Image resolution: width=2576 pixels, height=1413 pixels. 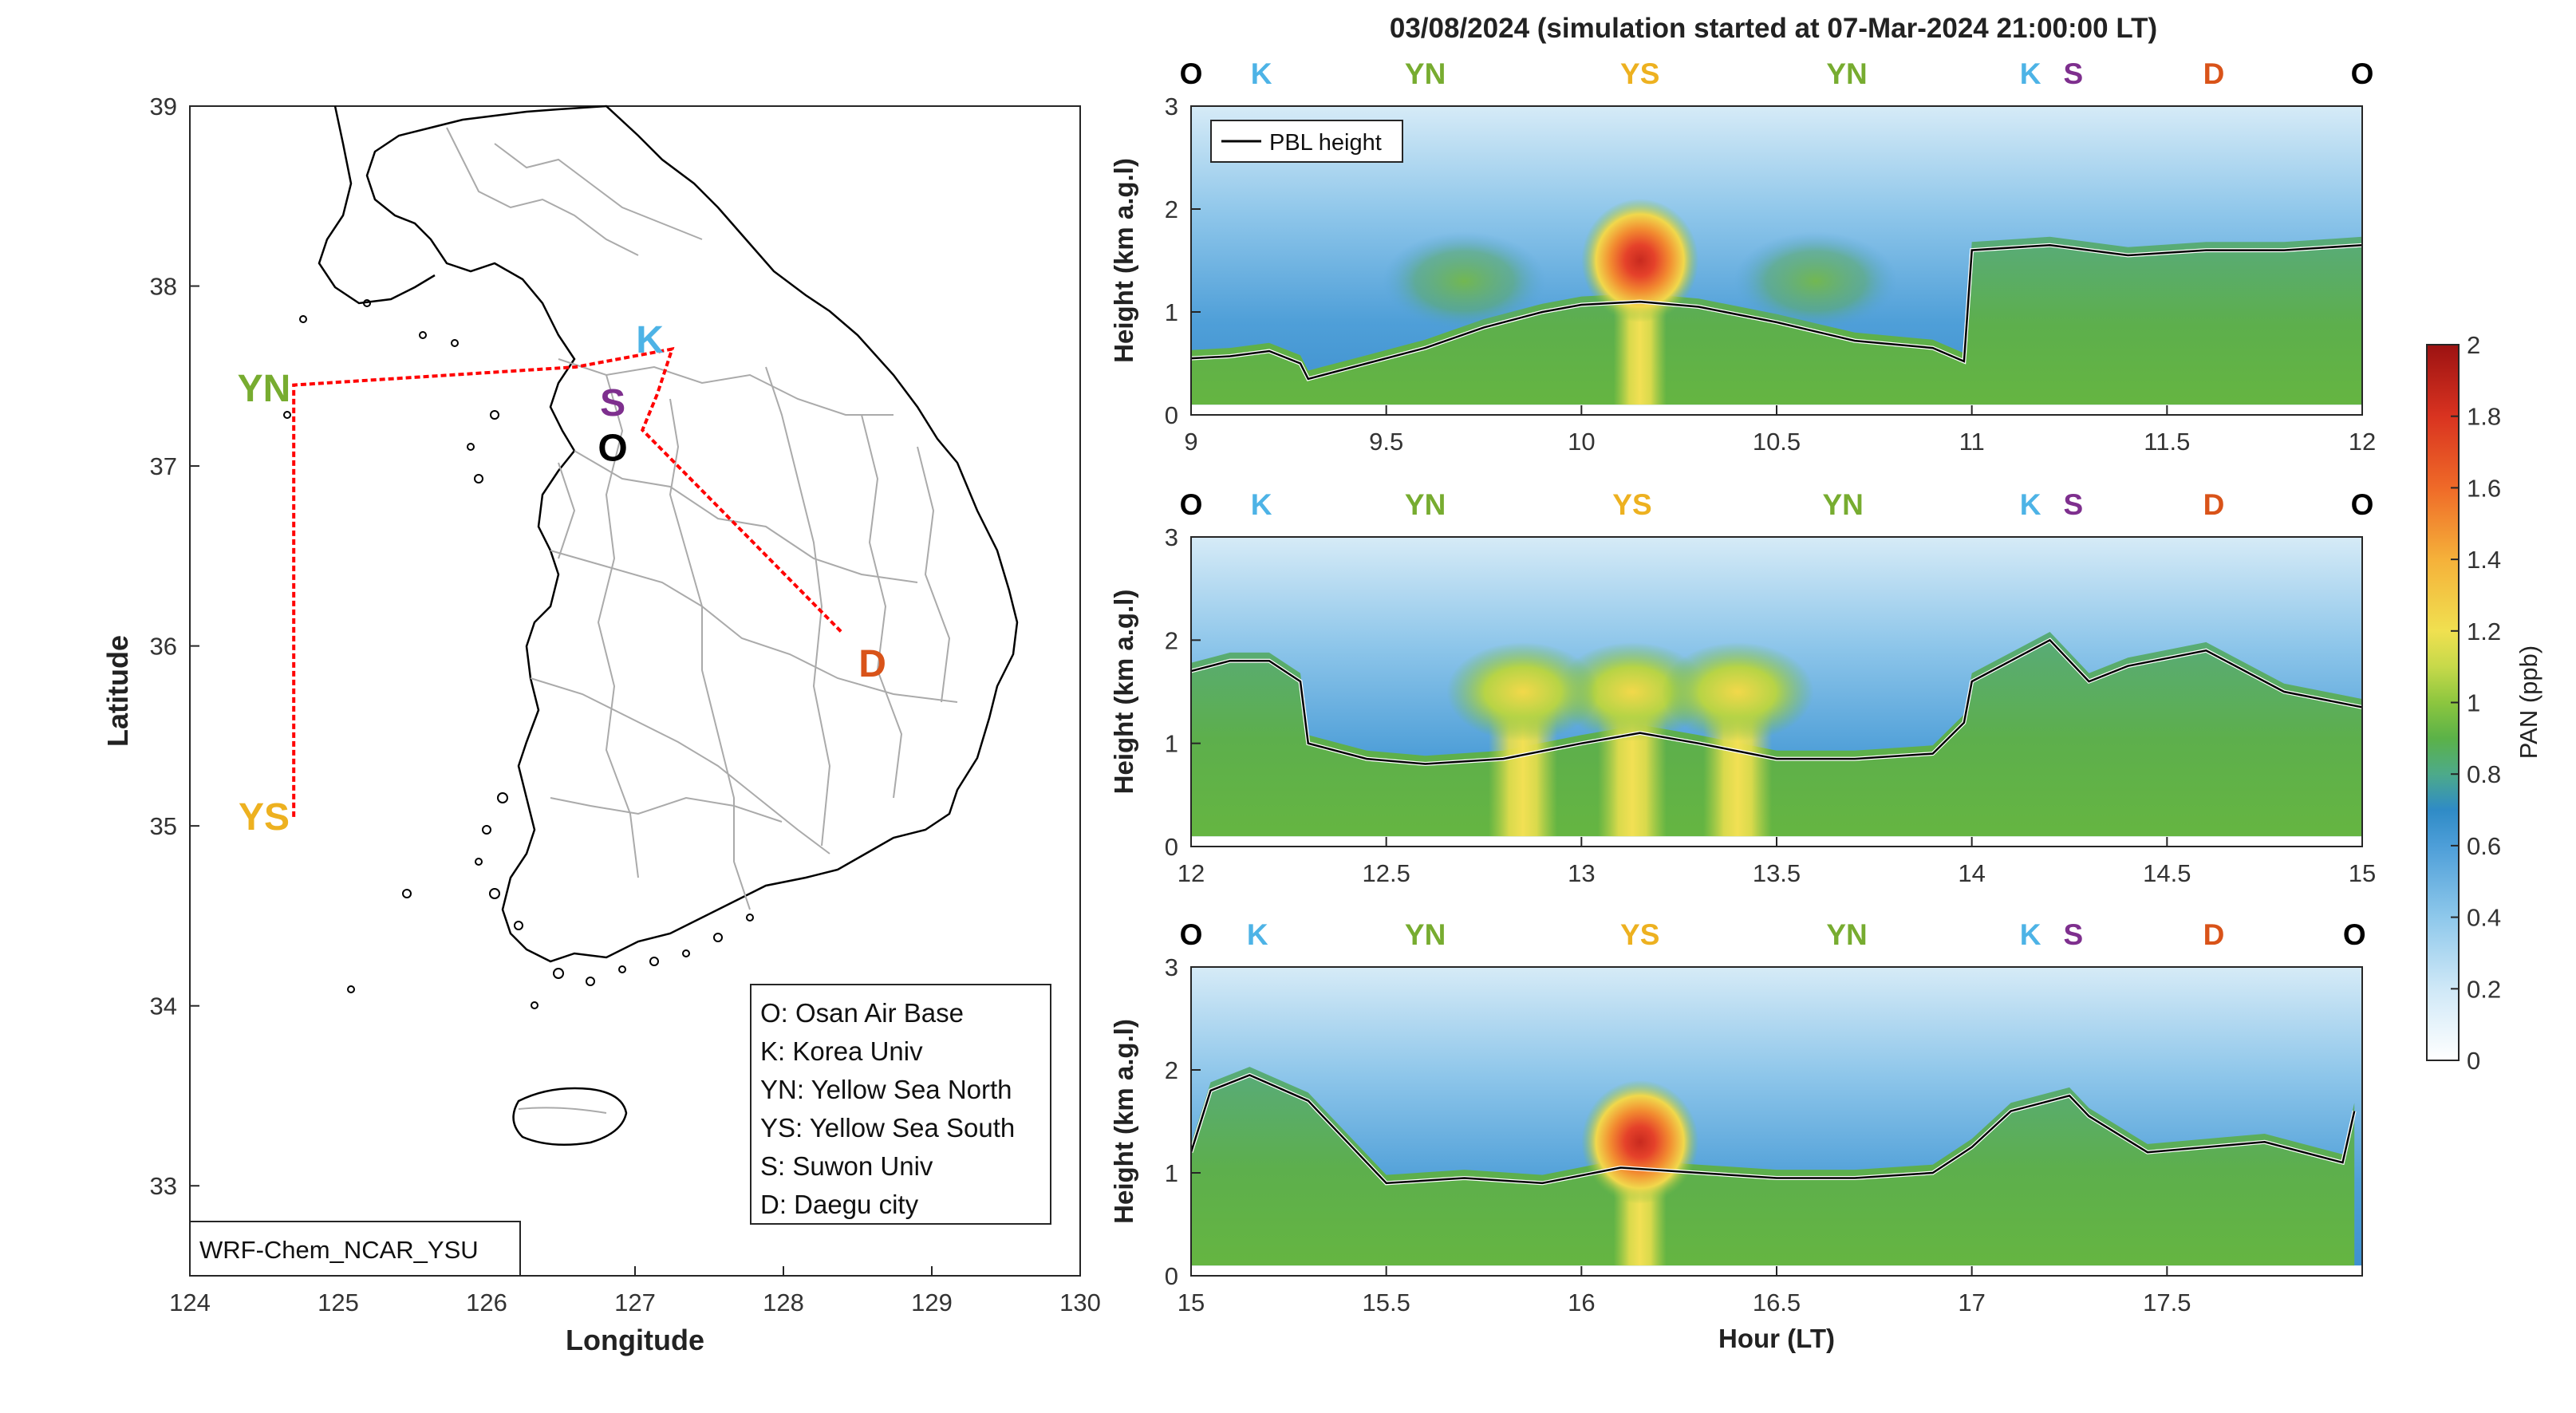 What do you see at coordinates (2484, 631) in the screenshot?
I see `colorbar-tick-label: 1.2` at bounding box center [2484, 631].